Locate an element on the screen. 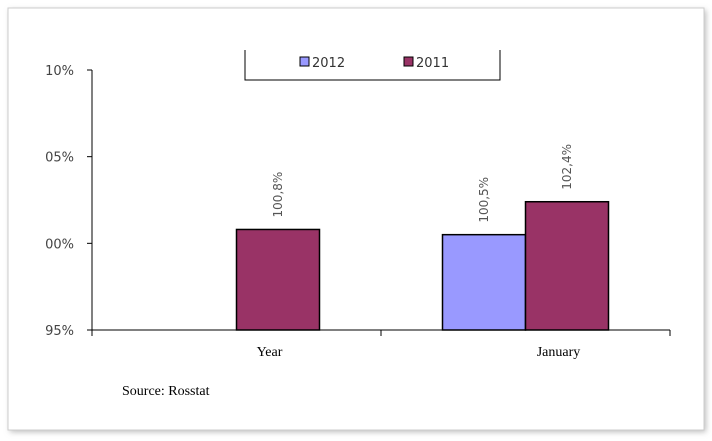  y-tick-label: 100% is located at coordinates (55, 244).